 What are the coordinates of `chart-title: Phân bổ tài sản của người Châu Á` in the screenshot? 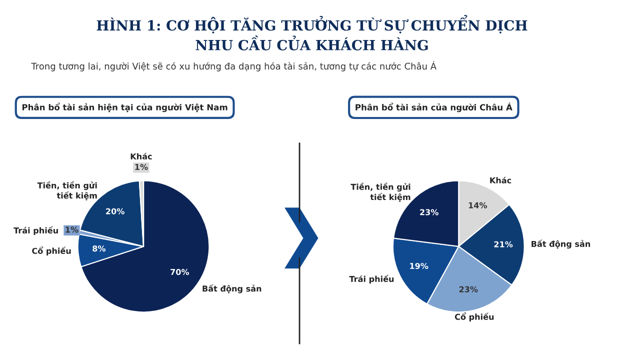 It's located at (434, 107).